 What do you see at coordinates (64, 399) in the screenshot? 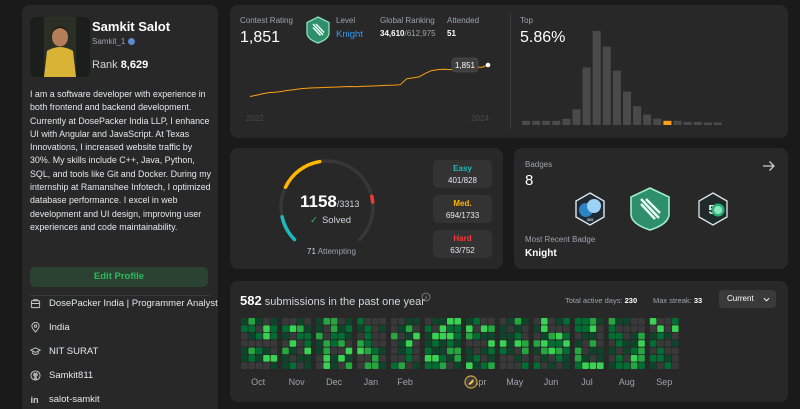
I see `linkedin-row: in salot-samkit` at bounding box center [64, 399].